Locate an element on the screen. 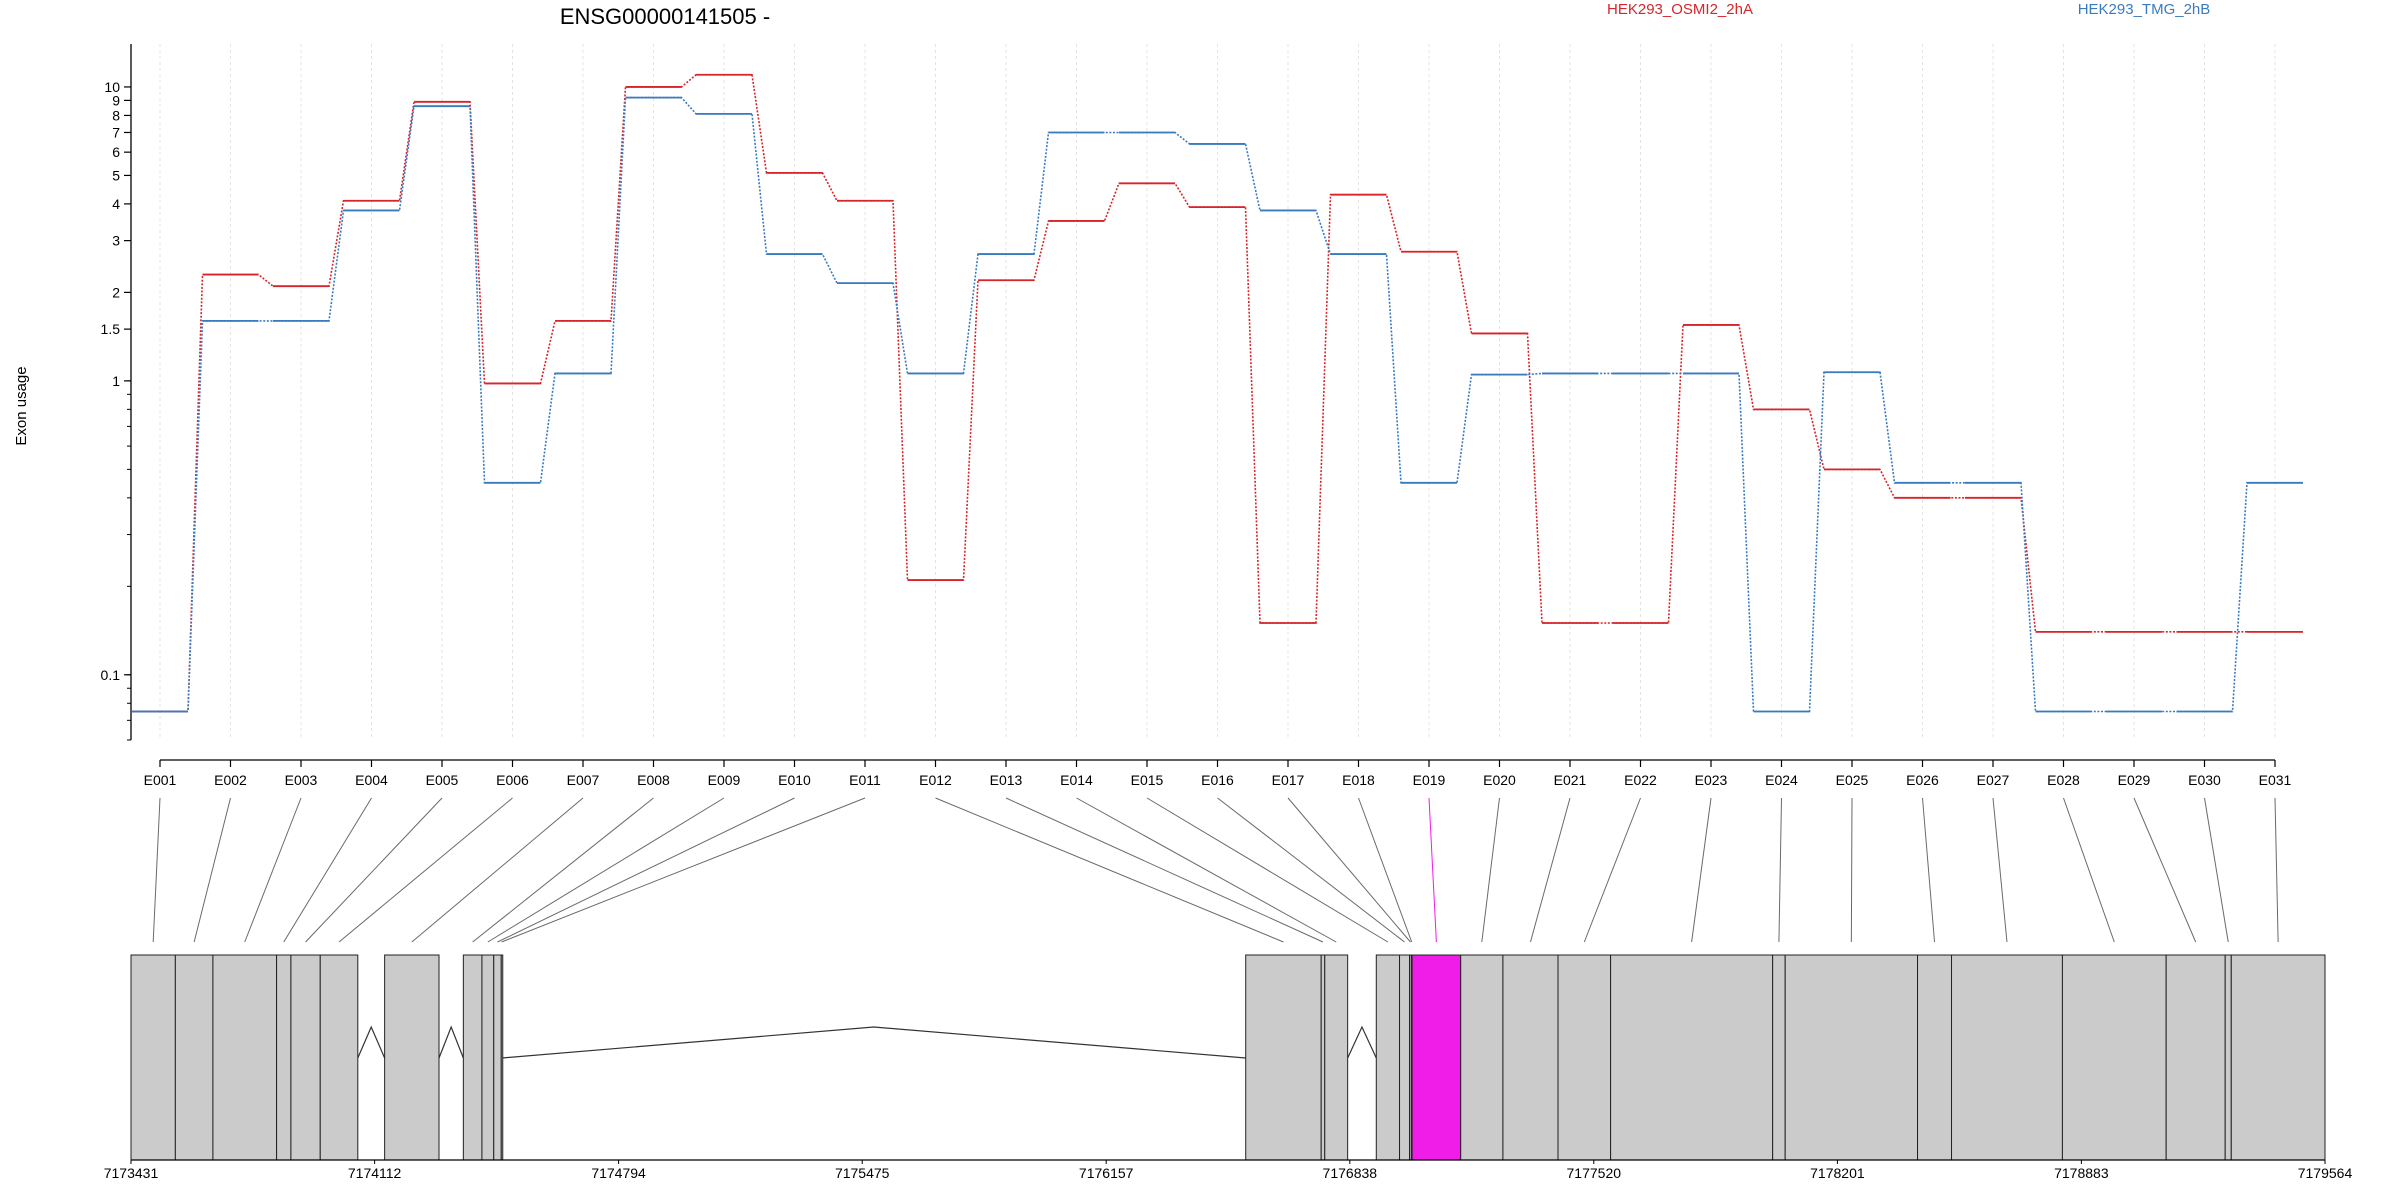 The height and width of the screenshot is (1200, 2400). x-tick-label: E017 is located at coordinates (1288, 780).